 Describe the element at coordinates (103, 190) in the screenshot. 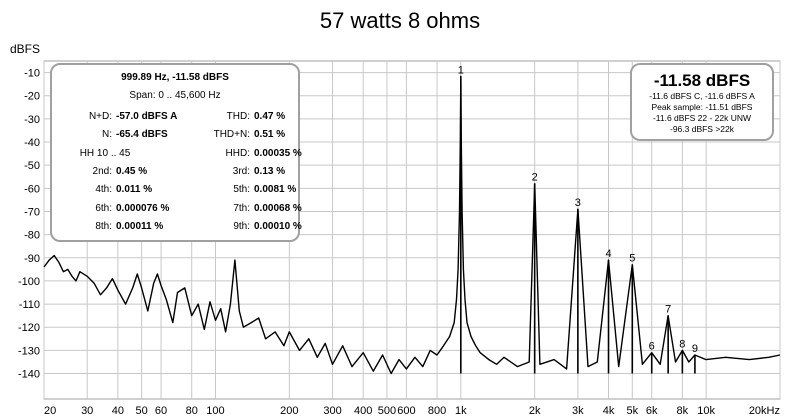

I see `stat-label: 4th:` at that location.